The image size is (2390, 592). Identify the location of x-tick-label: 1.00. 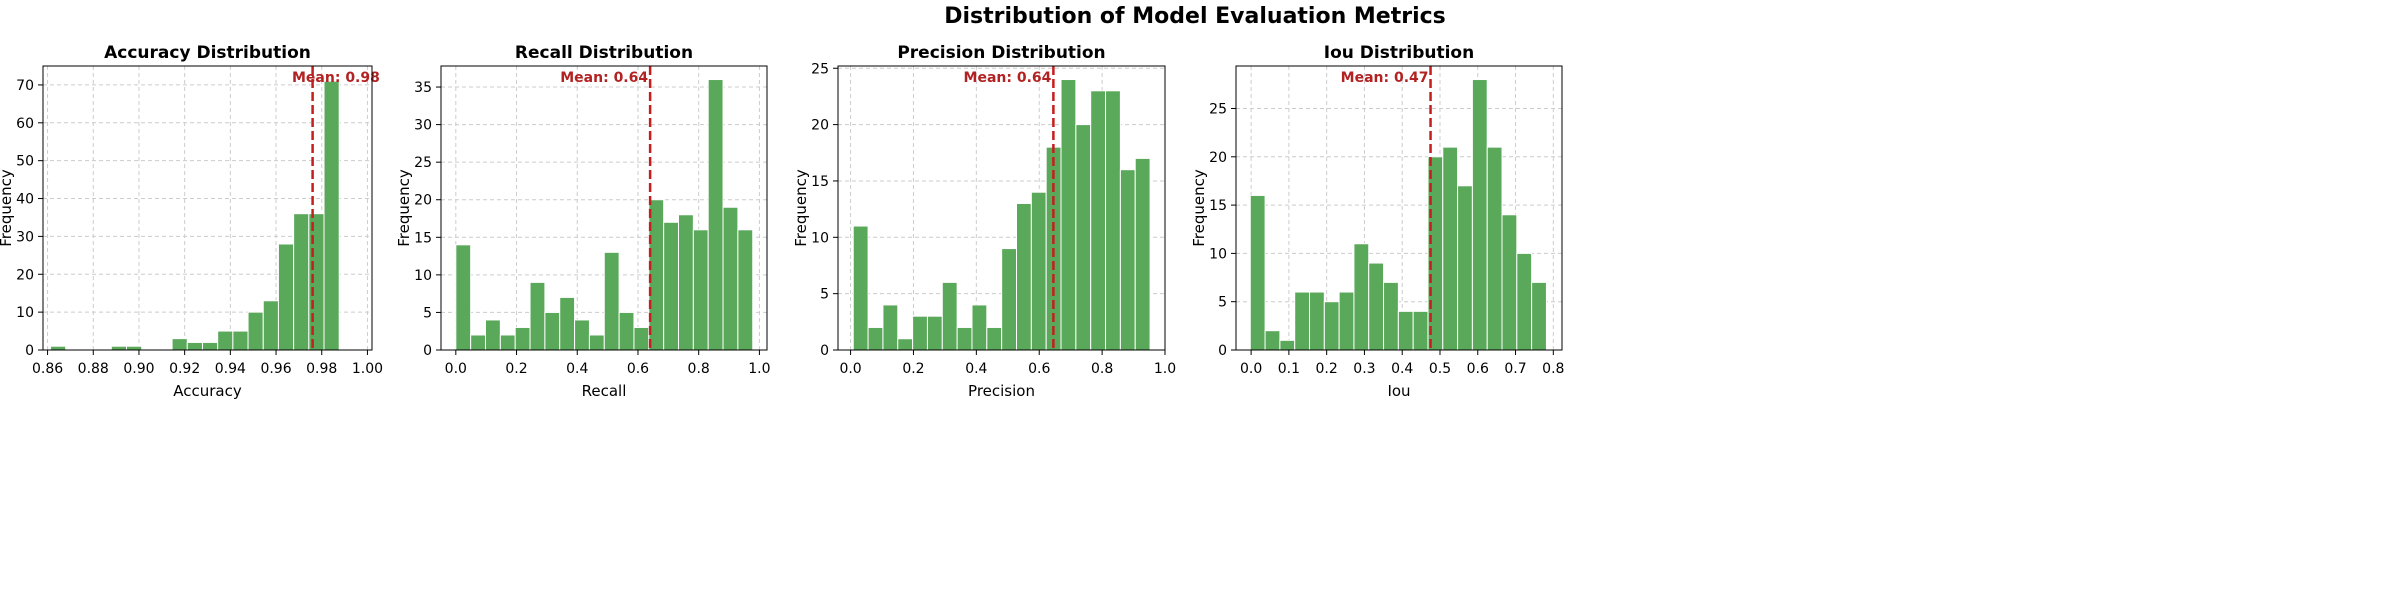
(367, 369).